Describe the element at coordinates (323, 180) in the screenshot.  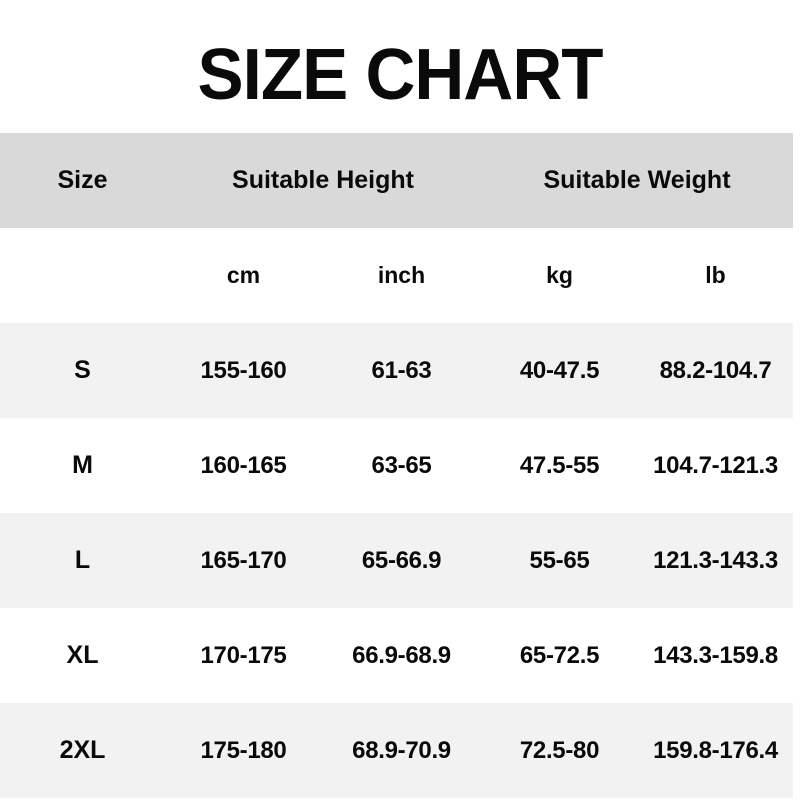
I see `column-header-suitable-height: Suitable Height` at that location.